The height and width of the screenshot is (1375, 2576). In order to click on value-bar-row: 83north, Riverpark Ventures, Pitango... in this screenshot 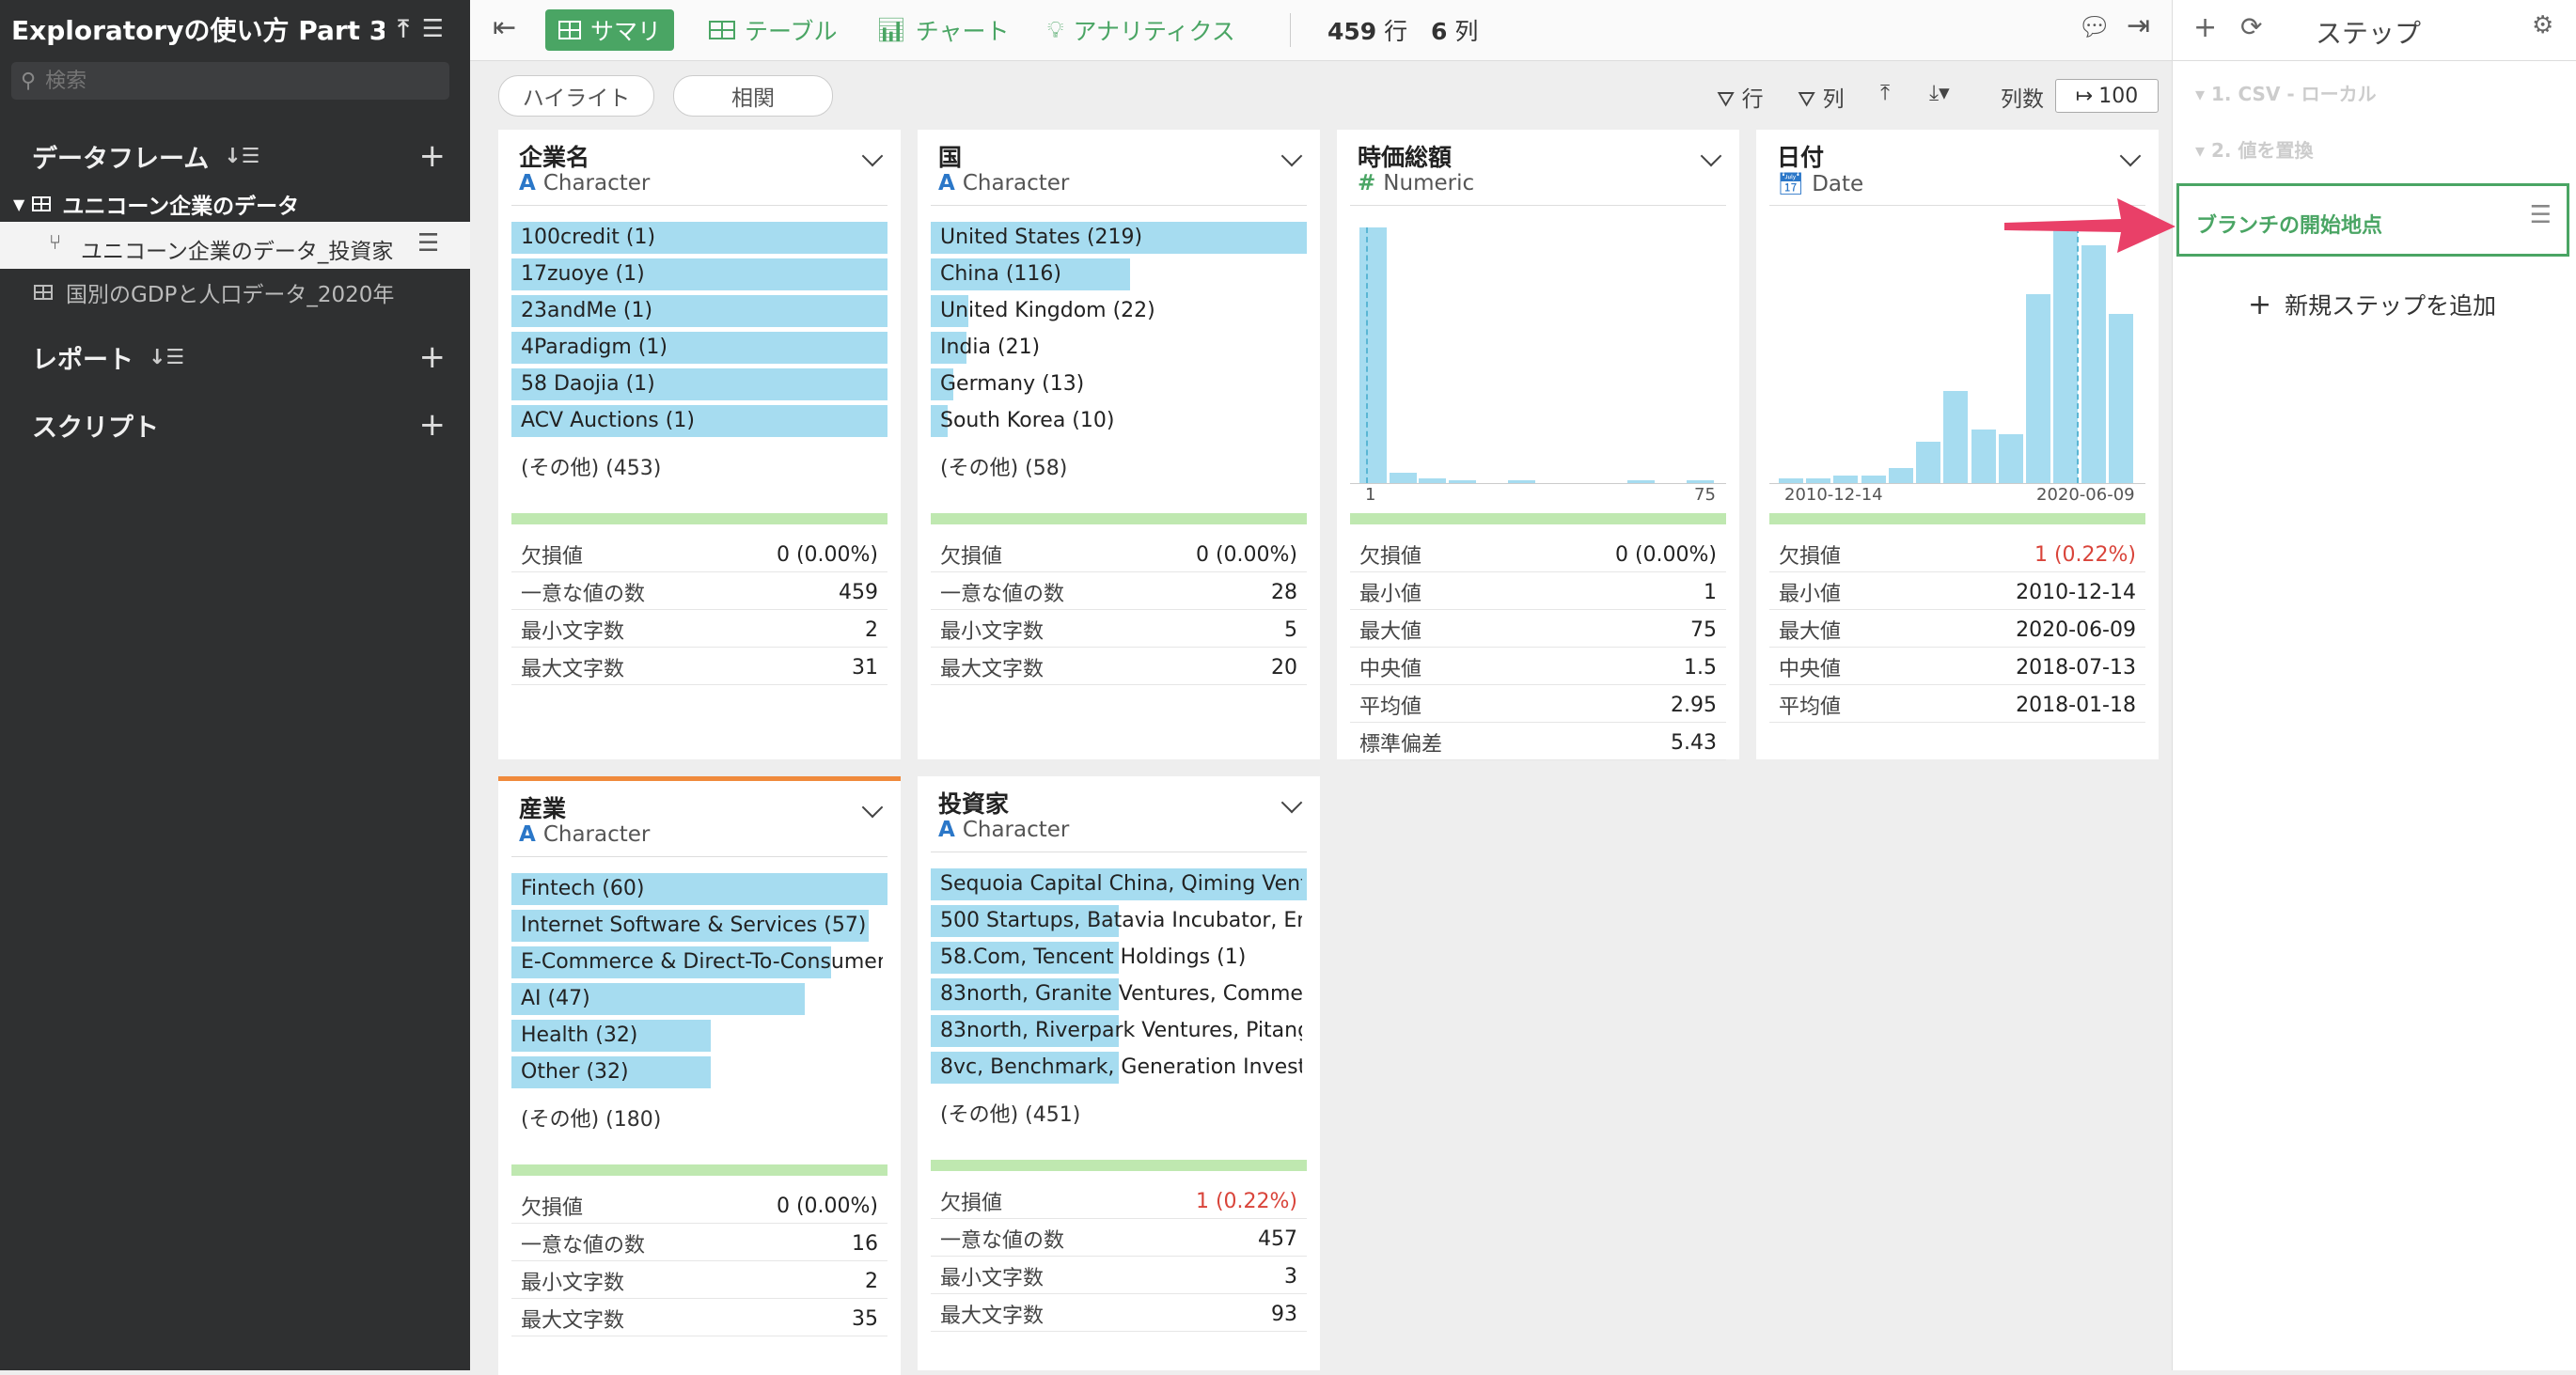, I will do `click(1119, 1031)`.